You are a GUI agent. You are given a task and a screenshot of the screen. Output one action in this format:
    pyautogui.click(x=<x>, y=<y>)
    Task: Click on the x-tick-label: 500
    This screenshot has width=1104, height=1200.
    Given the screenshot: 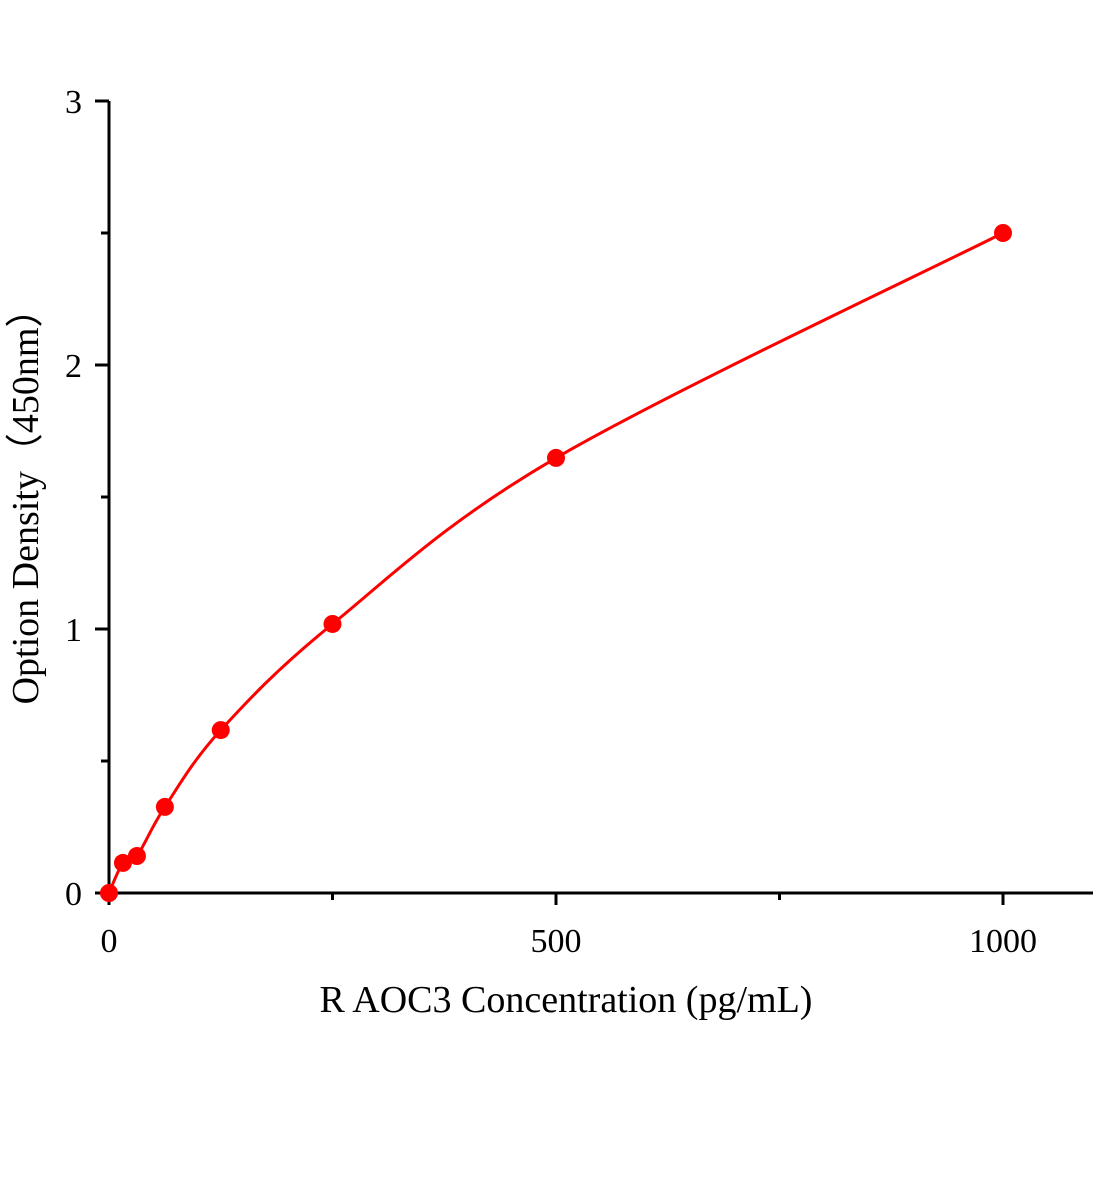 What is the action you would take?
    pyautogui.click(x=556, y=941)
    